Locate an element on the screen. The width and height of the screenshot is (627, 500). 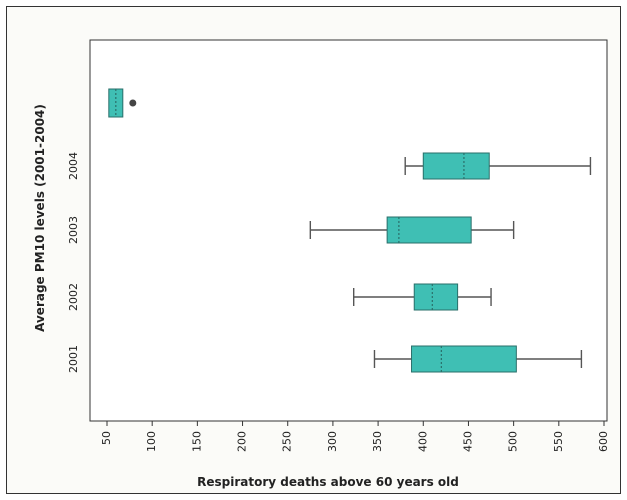
x-tick-label-550: 550 is located at coordinates (558, 441).